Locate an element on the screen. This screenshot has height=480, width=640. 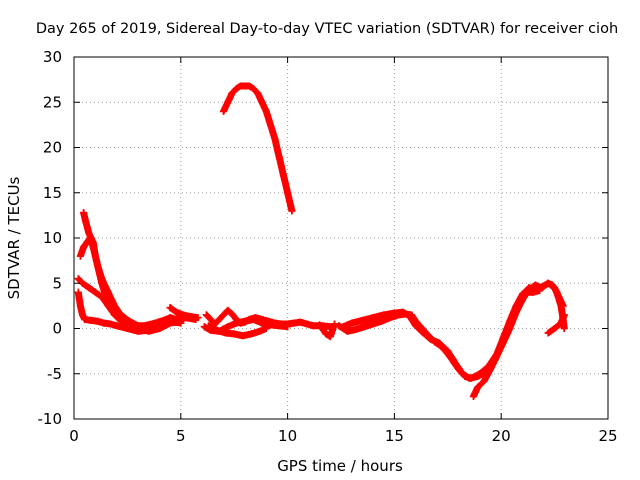
y-tick-label: 20 is located at coordinates (52, 148).